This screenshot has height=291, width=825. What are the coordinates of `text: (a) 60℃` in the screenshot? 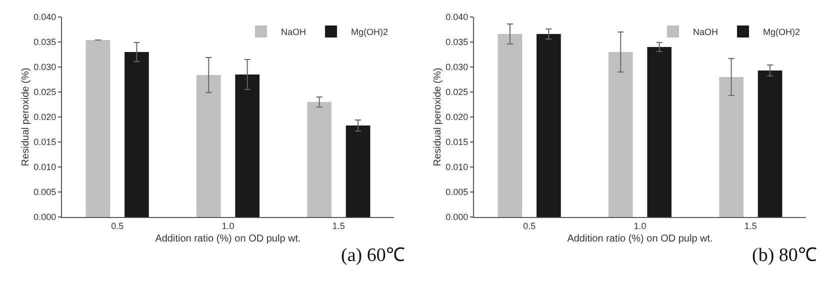 It's located at (373, 255).